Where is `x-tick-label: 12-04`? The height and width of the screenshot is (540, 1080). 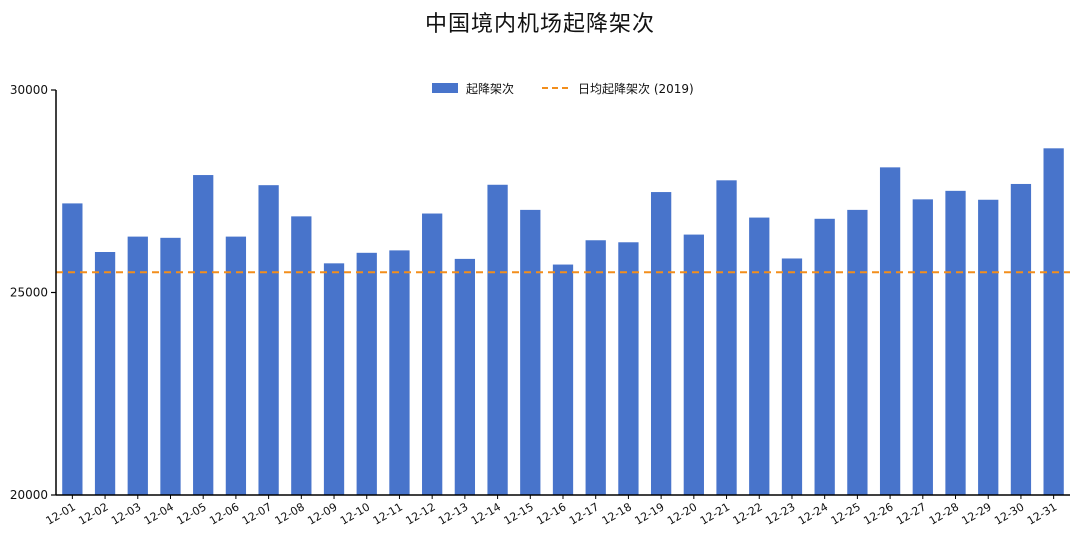 x-tick-label: 12-04 is located at coordinates (159, 513).